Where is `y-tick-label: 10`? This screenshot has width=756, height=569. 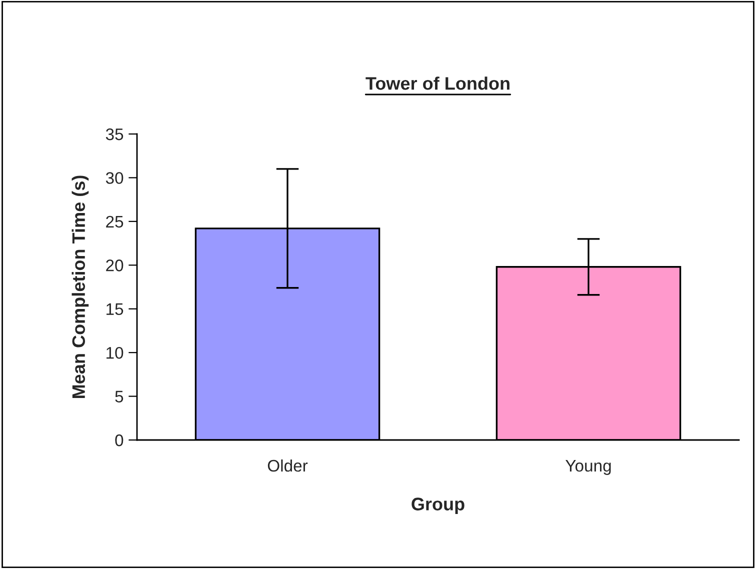
y-tick-label: 10 is located at coordinates (115, 352).